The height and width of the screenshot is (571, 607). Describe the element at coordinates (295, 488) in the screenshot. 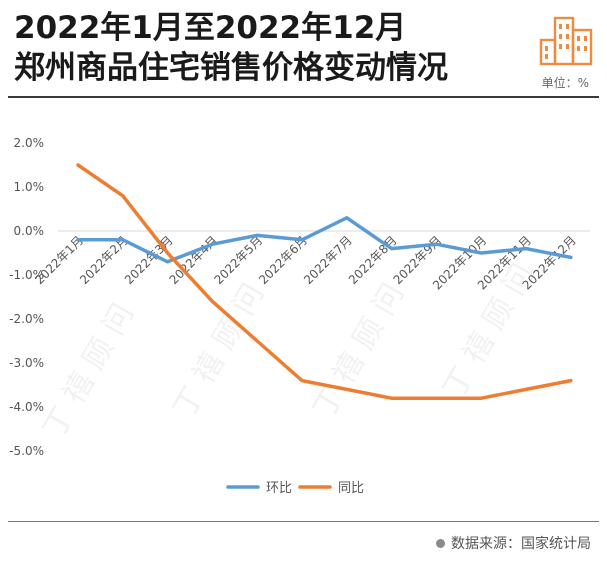

I see `legend: 环比 同比` at that location.